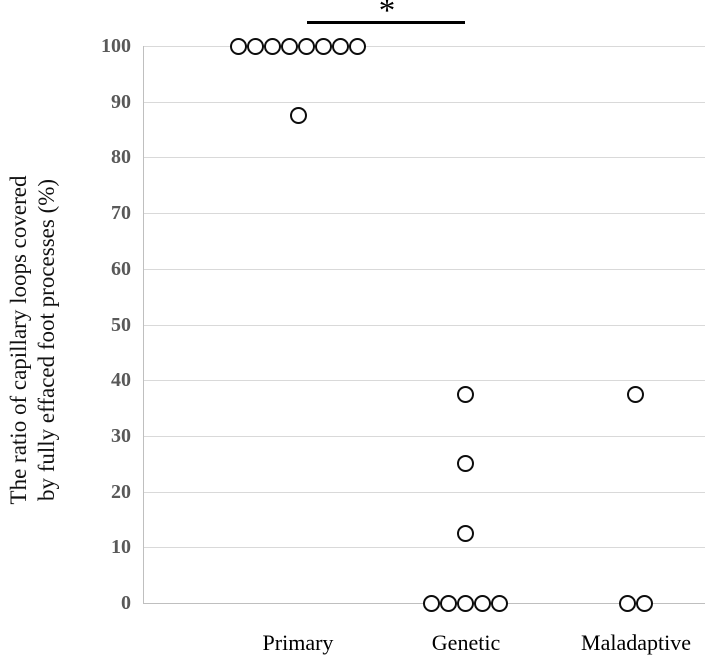 This screenshot has width=710, height=663. What do you see at coordinates (46, 340) in the screenshot?
I see `y-axis-title-line-2: by fully effaced foot processes (%)` at bounding box center [46, 340].